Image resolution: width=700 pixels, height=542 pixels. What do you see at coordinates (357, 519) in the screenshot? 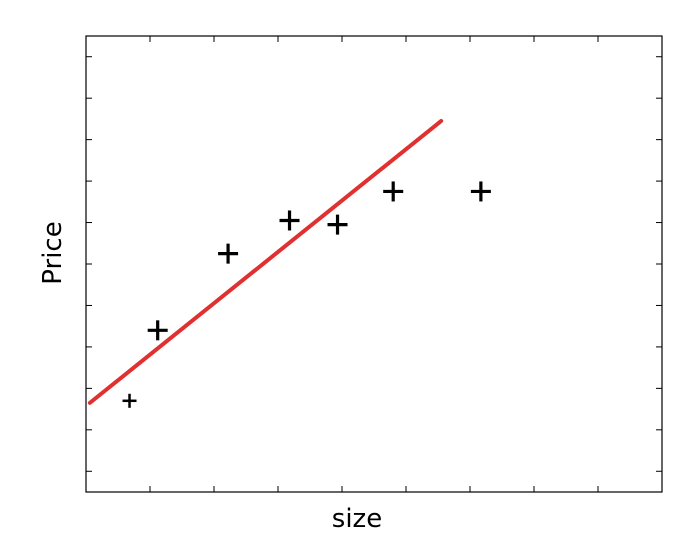
I see `x-axis-label: size` at bounding box center [357, 519].